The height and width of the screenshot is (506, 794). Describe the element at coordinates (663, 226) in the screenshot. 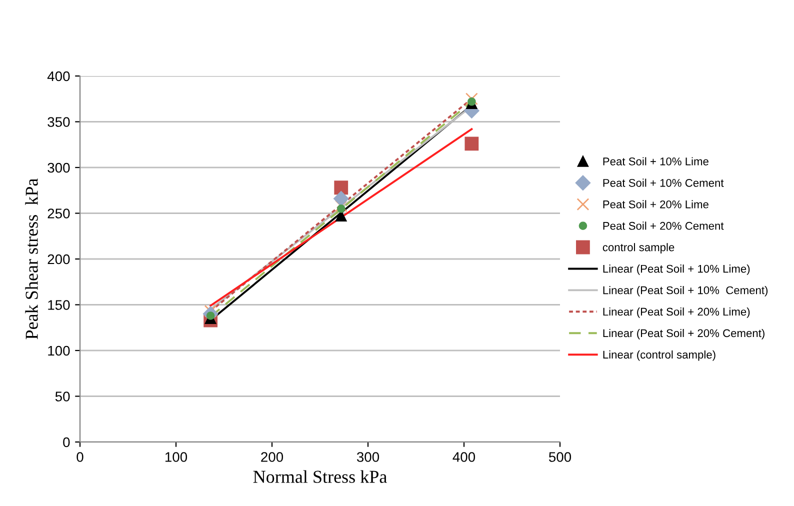

I see `legend-label: Peat Soil + 20% Cement` at that location.